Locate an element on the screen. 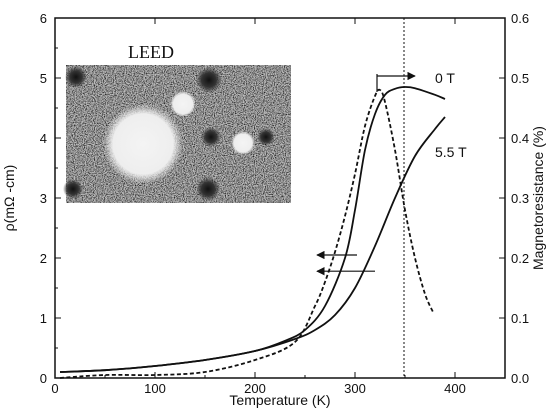  x-tick-label: 300 is located at coordinates (355, 388).